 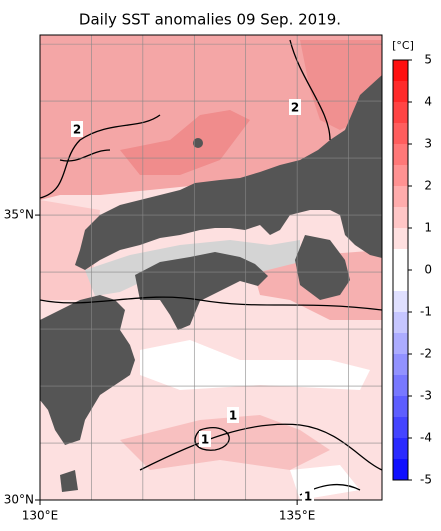 I want to click on colorbar-tick-label: 2, so click(x=428, y=186).